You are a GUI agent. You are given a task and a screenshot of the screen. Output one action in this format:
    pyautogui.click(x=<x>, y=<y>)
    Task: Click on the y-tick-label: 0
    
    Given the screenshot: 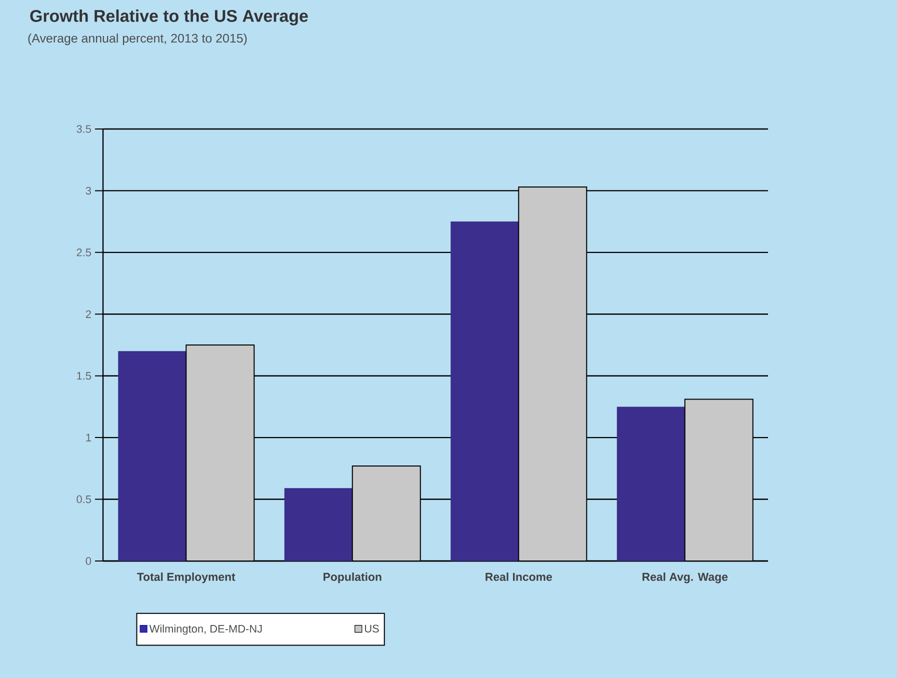 What is the action you would take?
    pyautogui.click(x=89, y=561)
    